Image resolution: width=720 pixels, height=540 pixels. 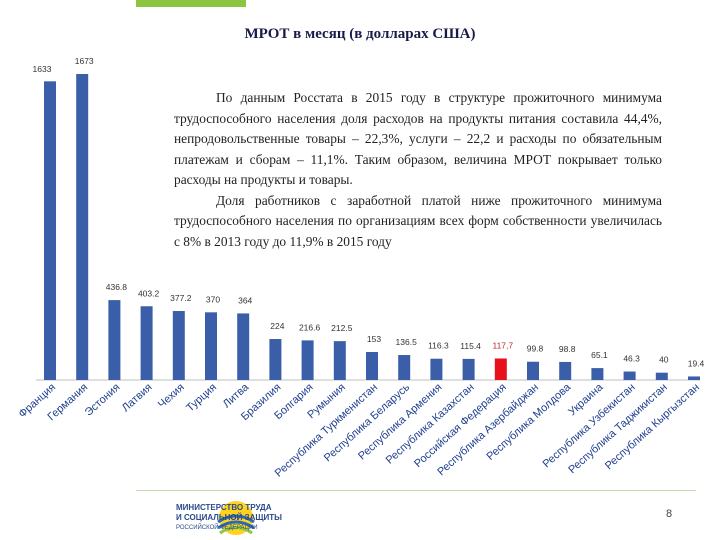 I want to click on value-label-13: 115.4, so click(x=470, y=346).